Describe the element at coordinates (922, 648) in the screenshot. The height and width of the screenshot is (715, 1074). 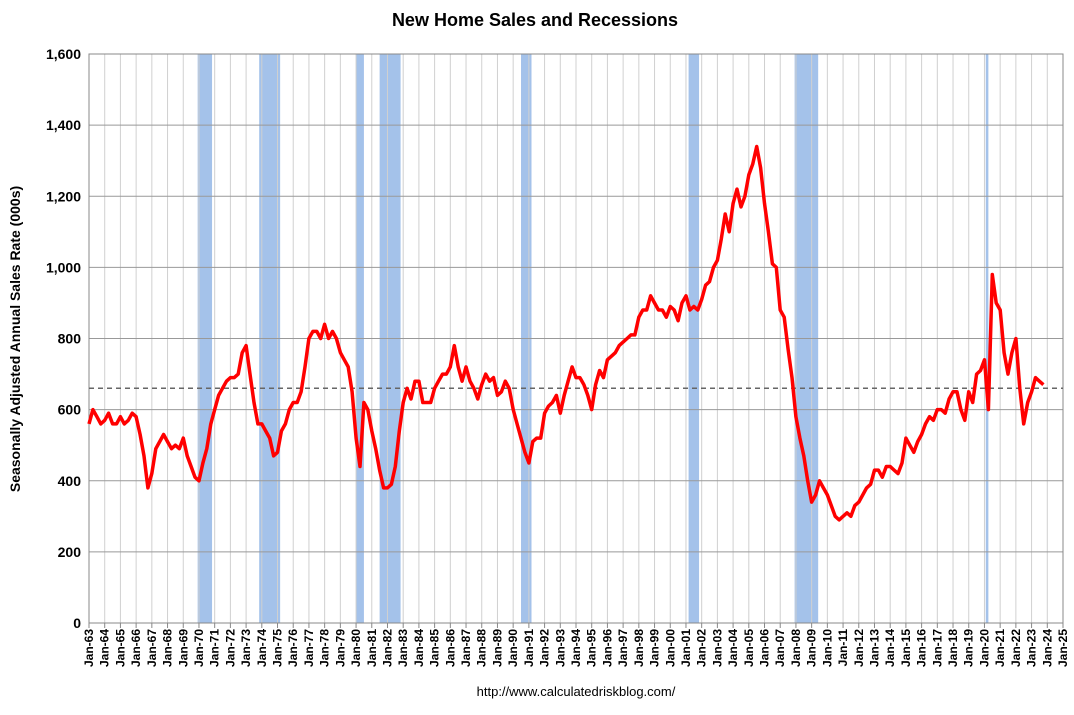
I see `x-tick-label: Jan-16` at that location.